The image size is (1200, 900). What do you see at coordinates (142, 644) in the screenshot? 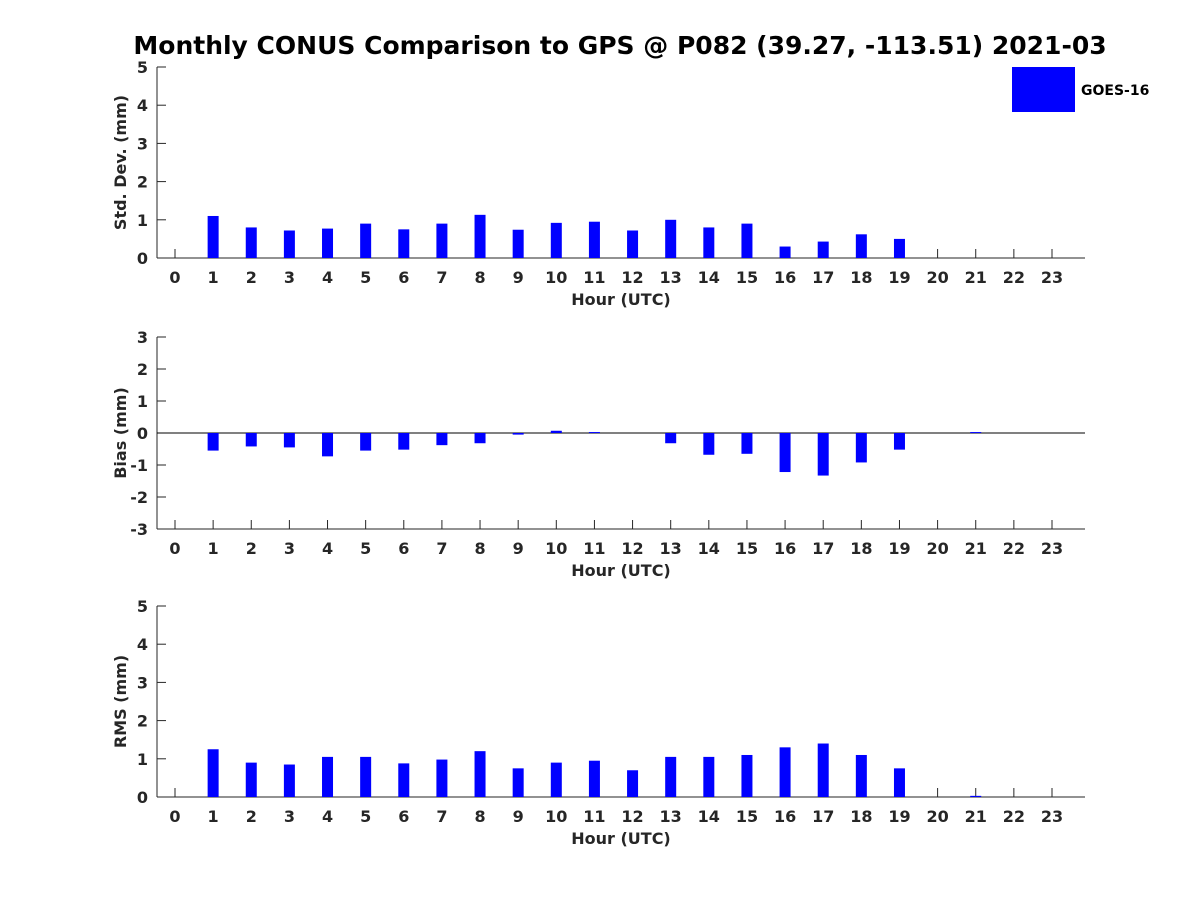
I see `y-tick-label: 4` at bounding box center [142, 644].